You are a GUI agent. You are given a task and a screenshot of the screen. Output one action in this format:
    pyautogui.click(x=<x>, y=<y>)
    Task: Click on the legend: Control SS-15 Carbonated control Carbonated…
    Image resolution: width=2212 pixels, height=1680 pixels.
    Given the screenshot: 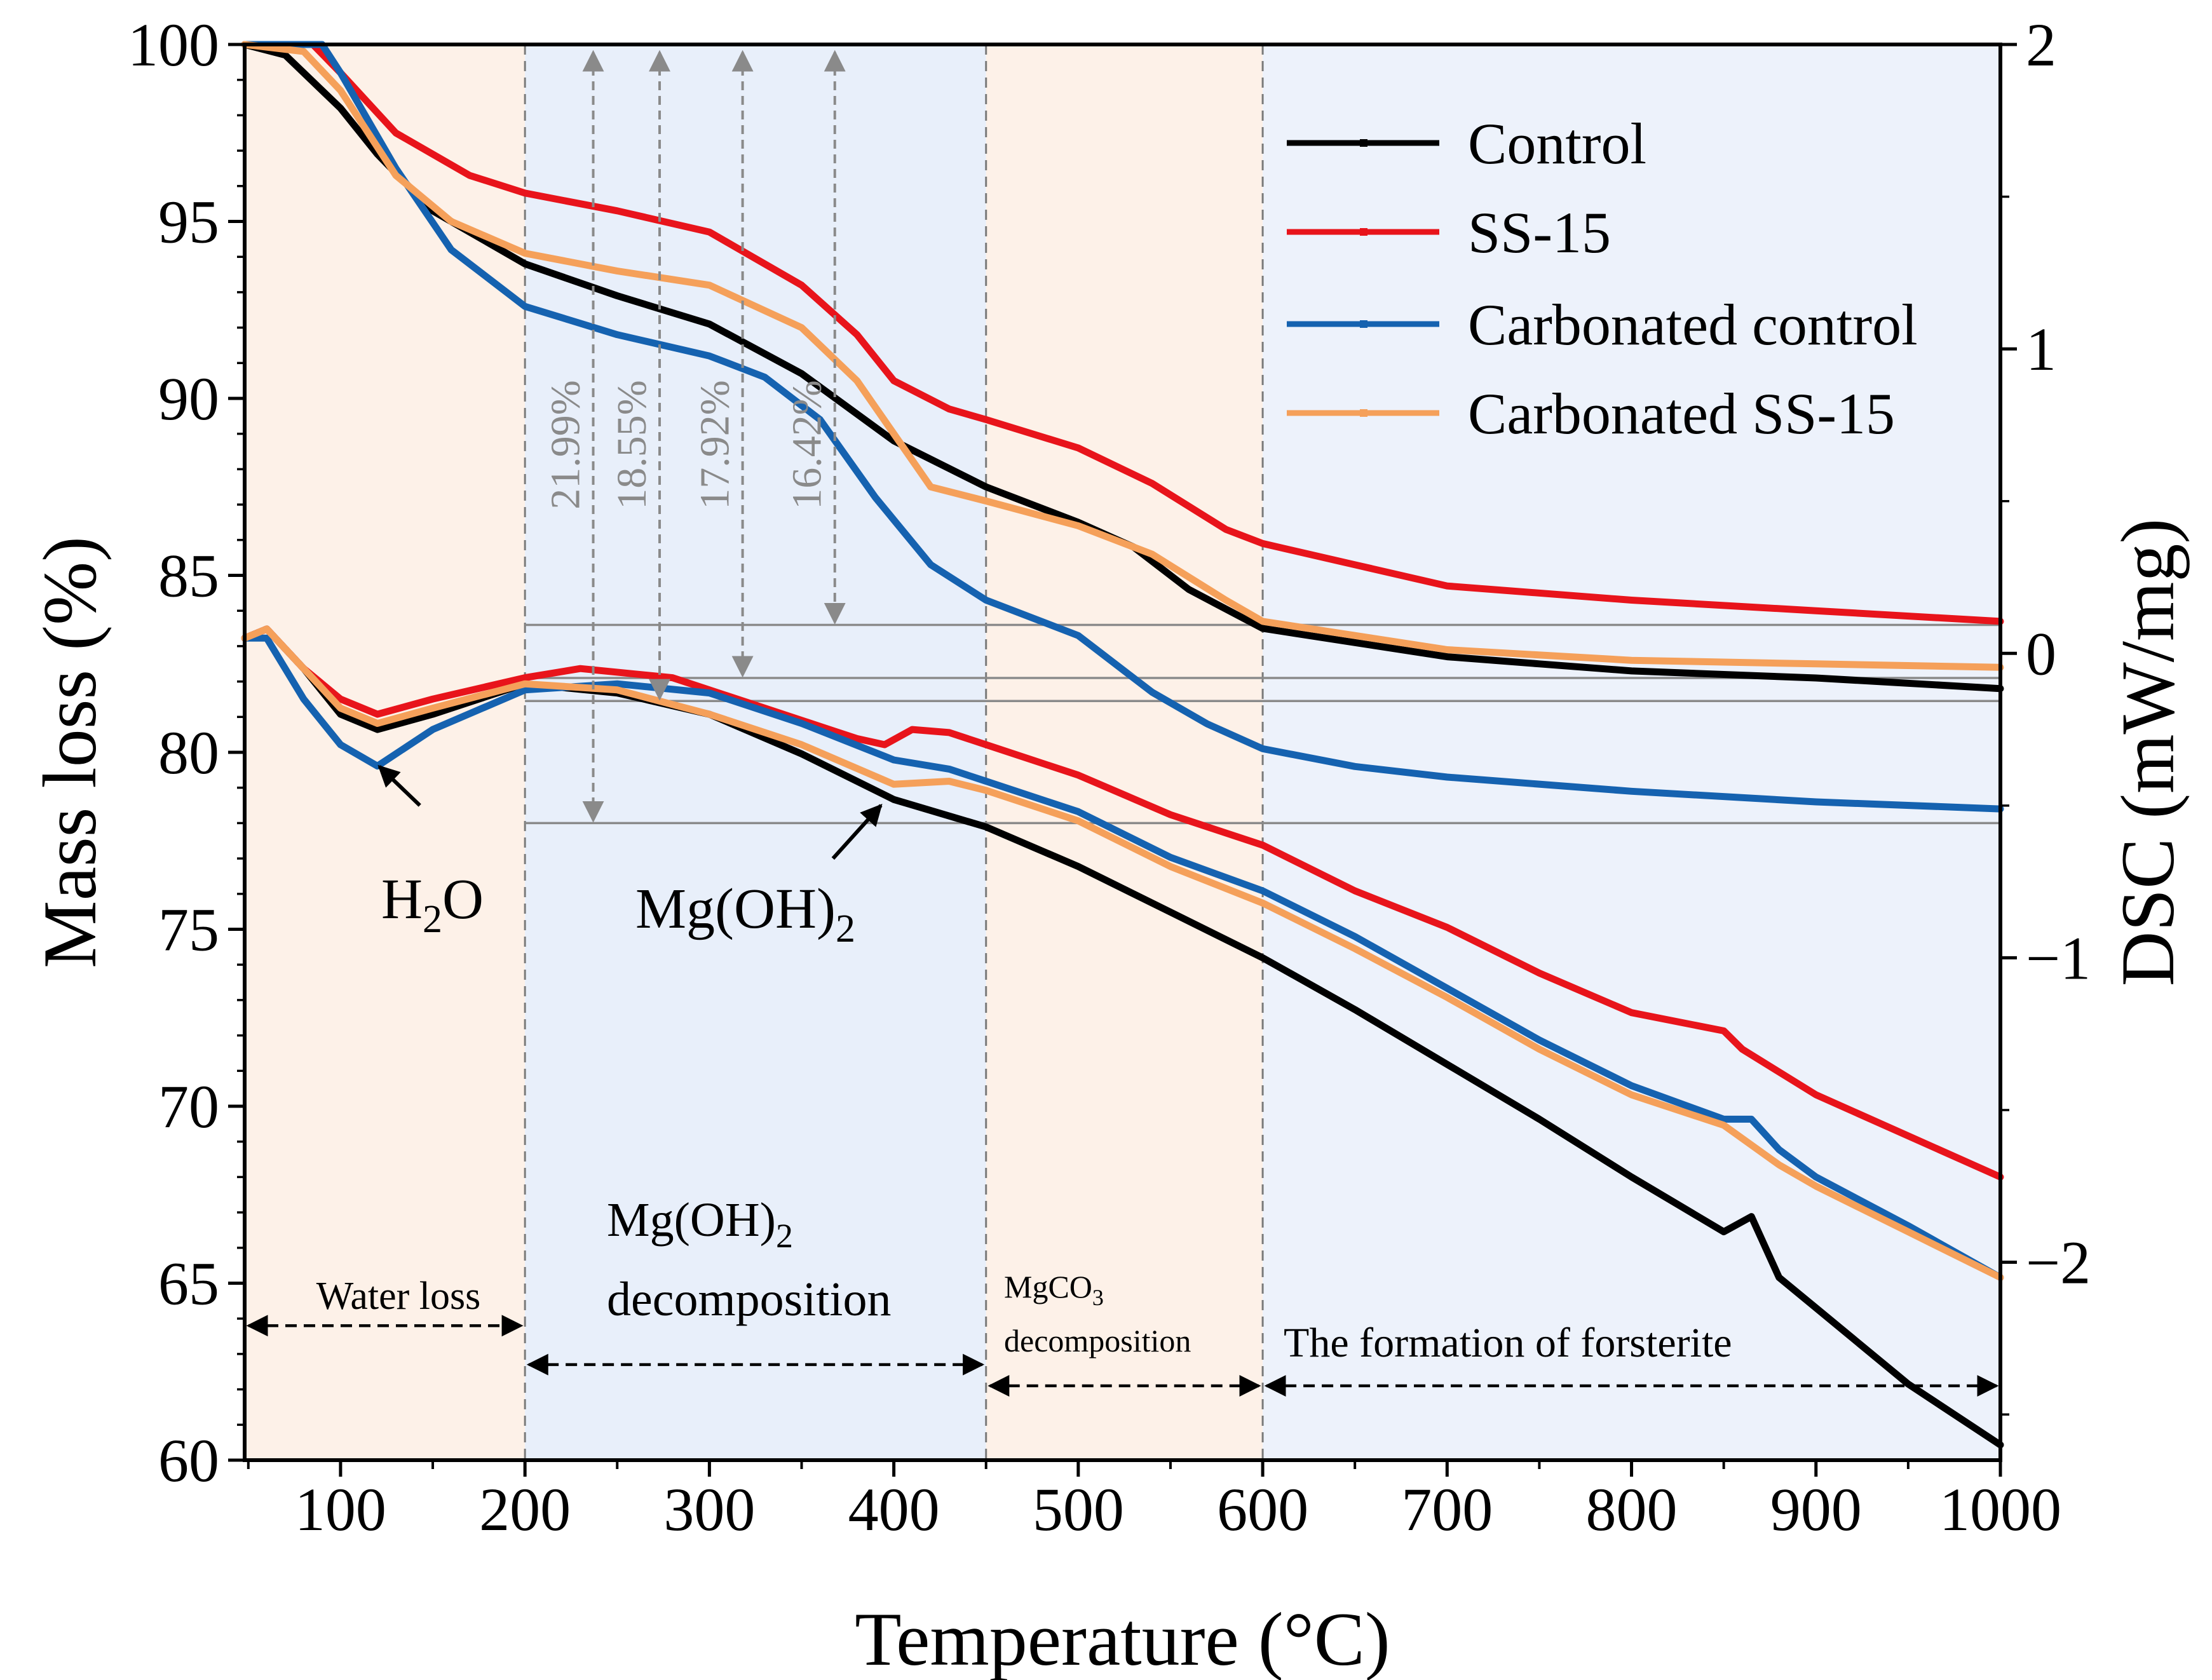 What is the action you would take?
    pyautogui.click(x=1602, y=278)
    